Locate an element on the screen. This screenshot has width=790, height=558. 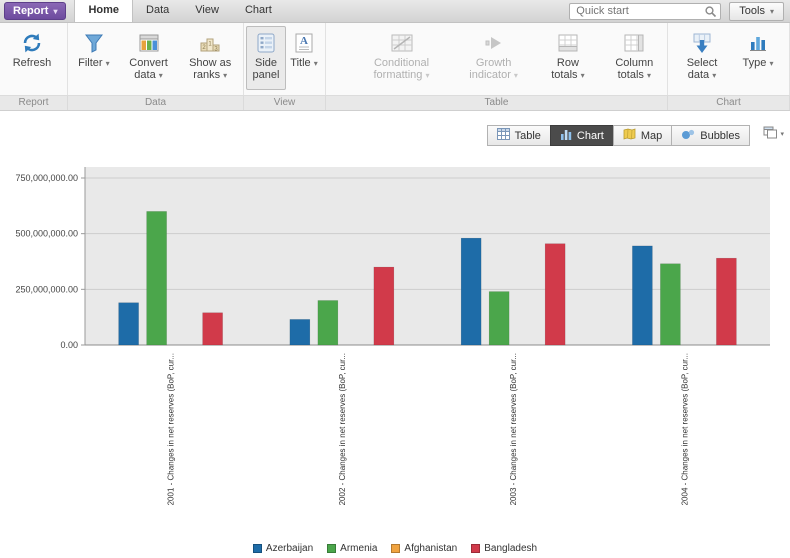
view-table-button: Table is located at coordinates (518, 135).